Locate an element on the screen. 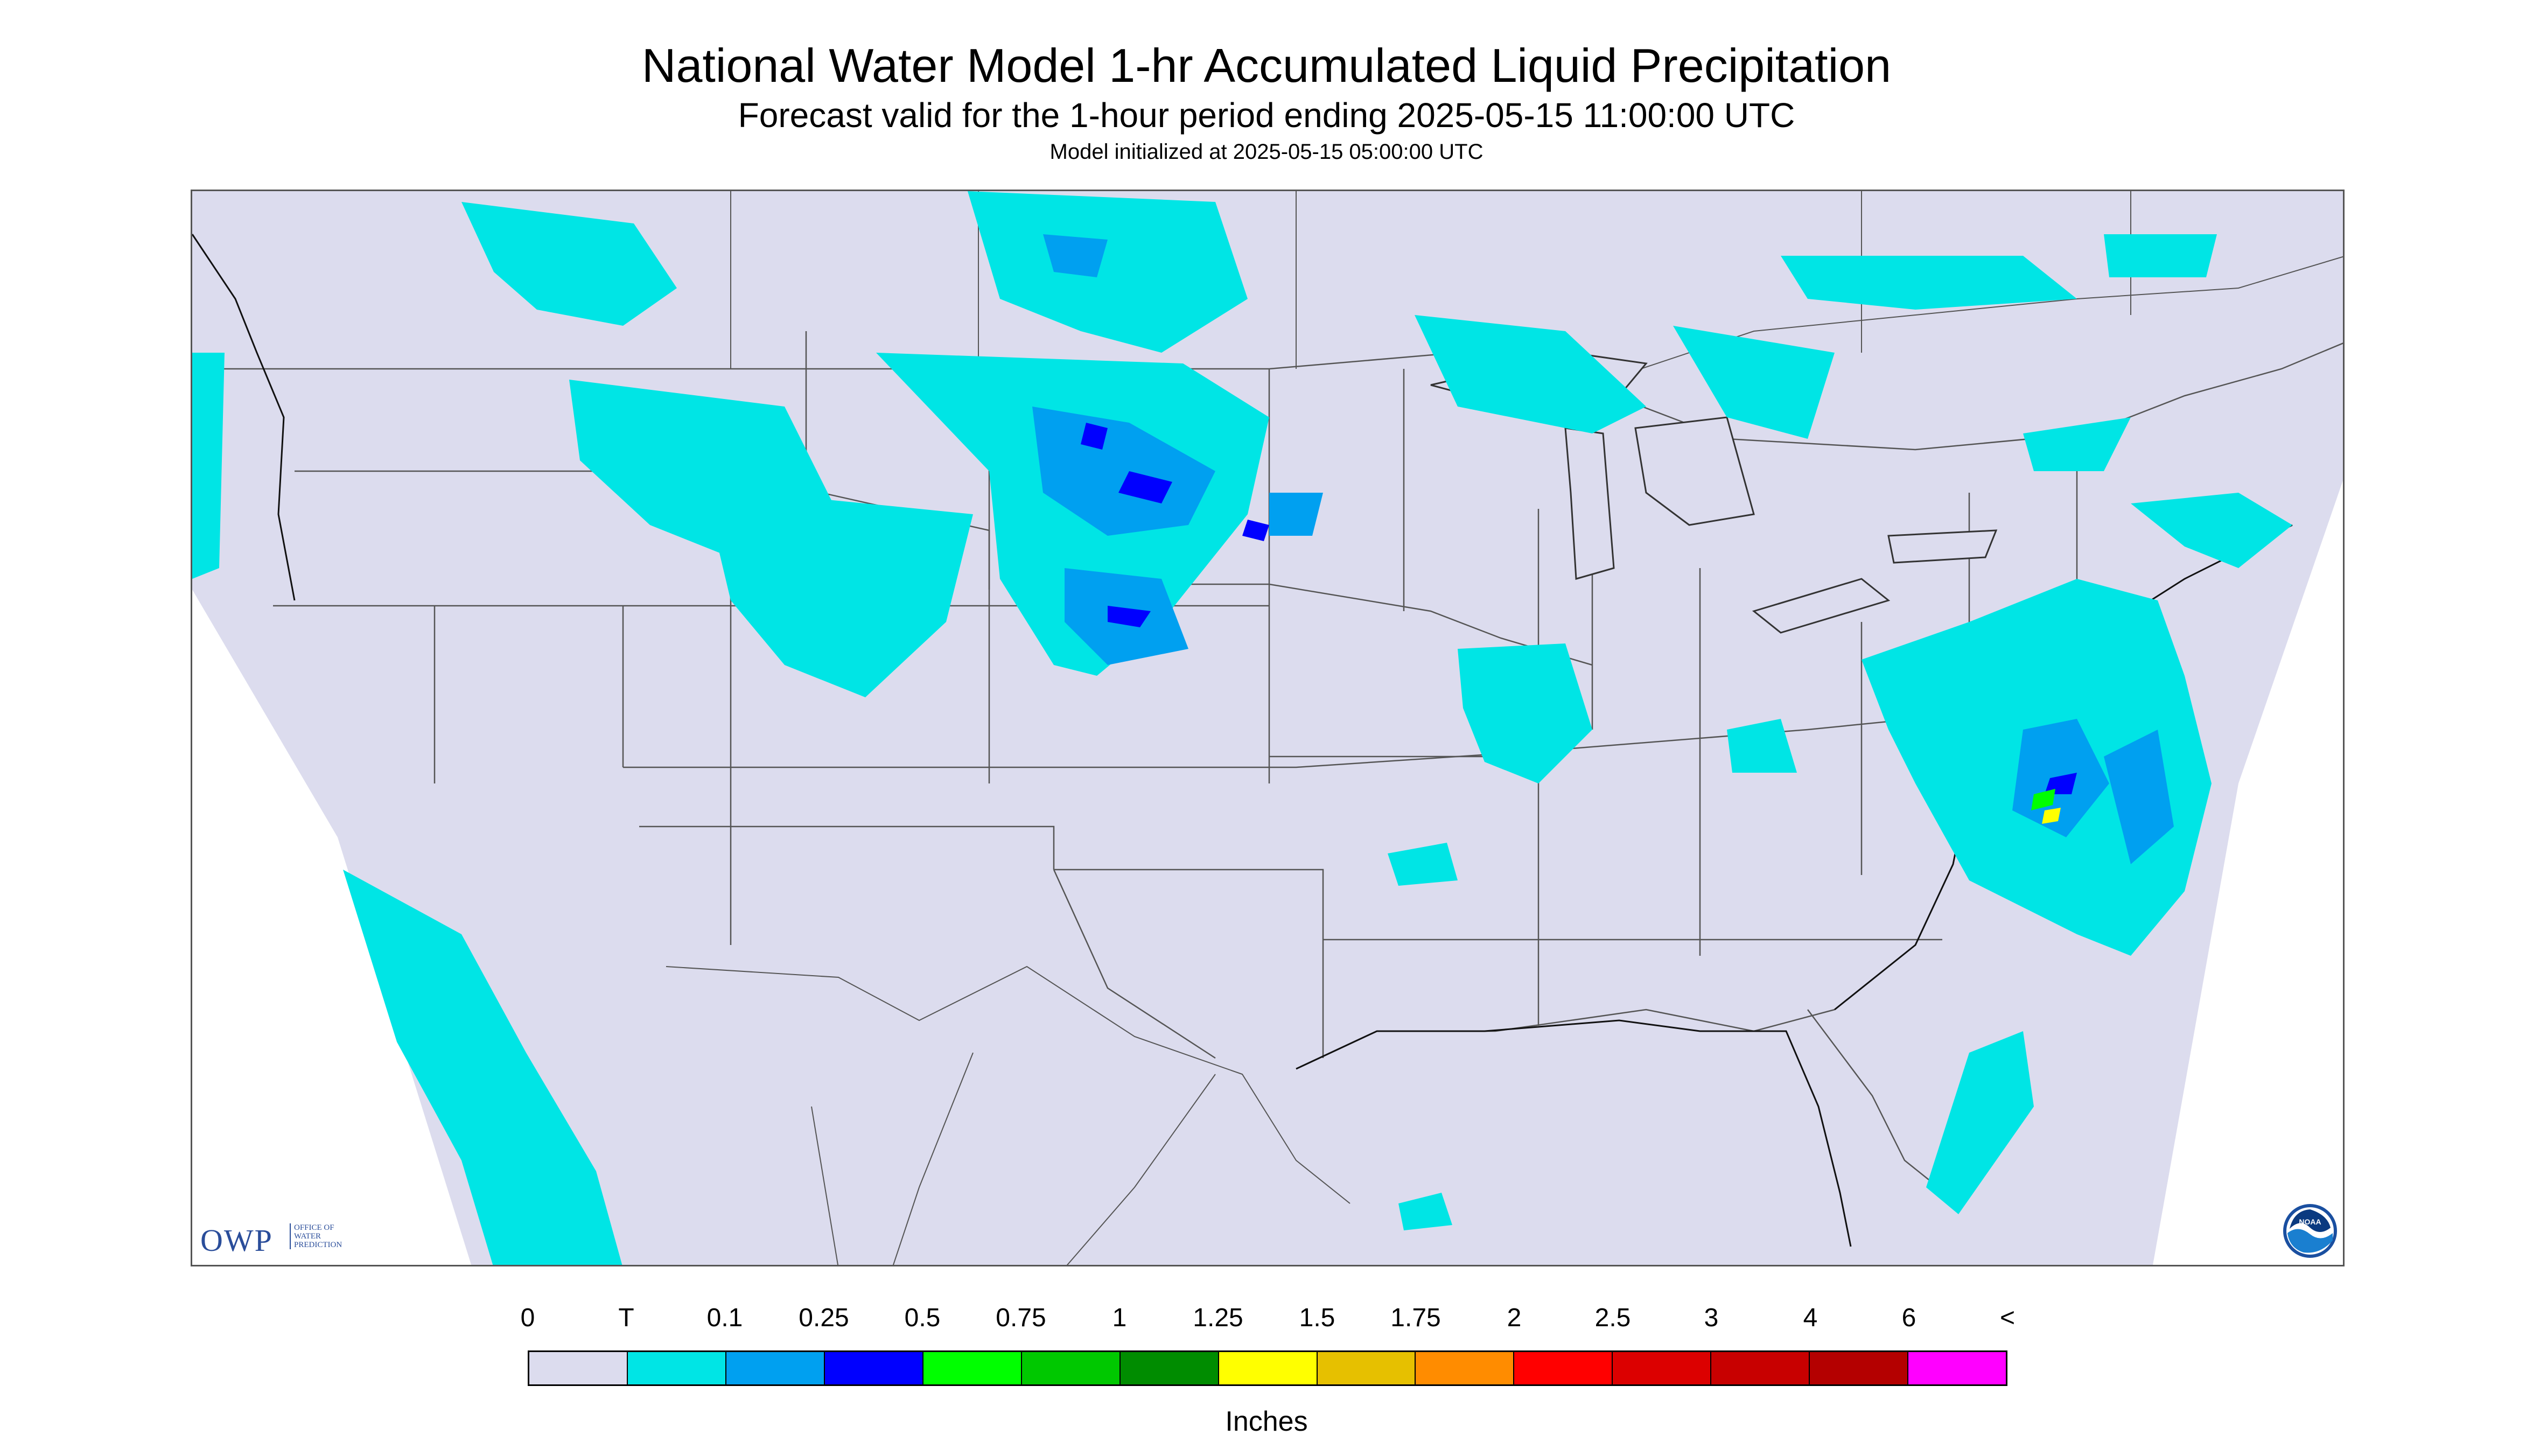  noaa-logo-text: NOAA is located at coordinates (2310, 1221).